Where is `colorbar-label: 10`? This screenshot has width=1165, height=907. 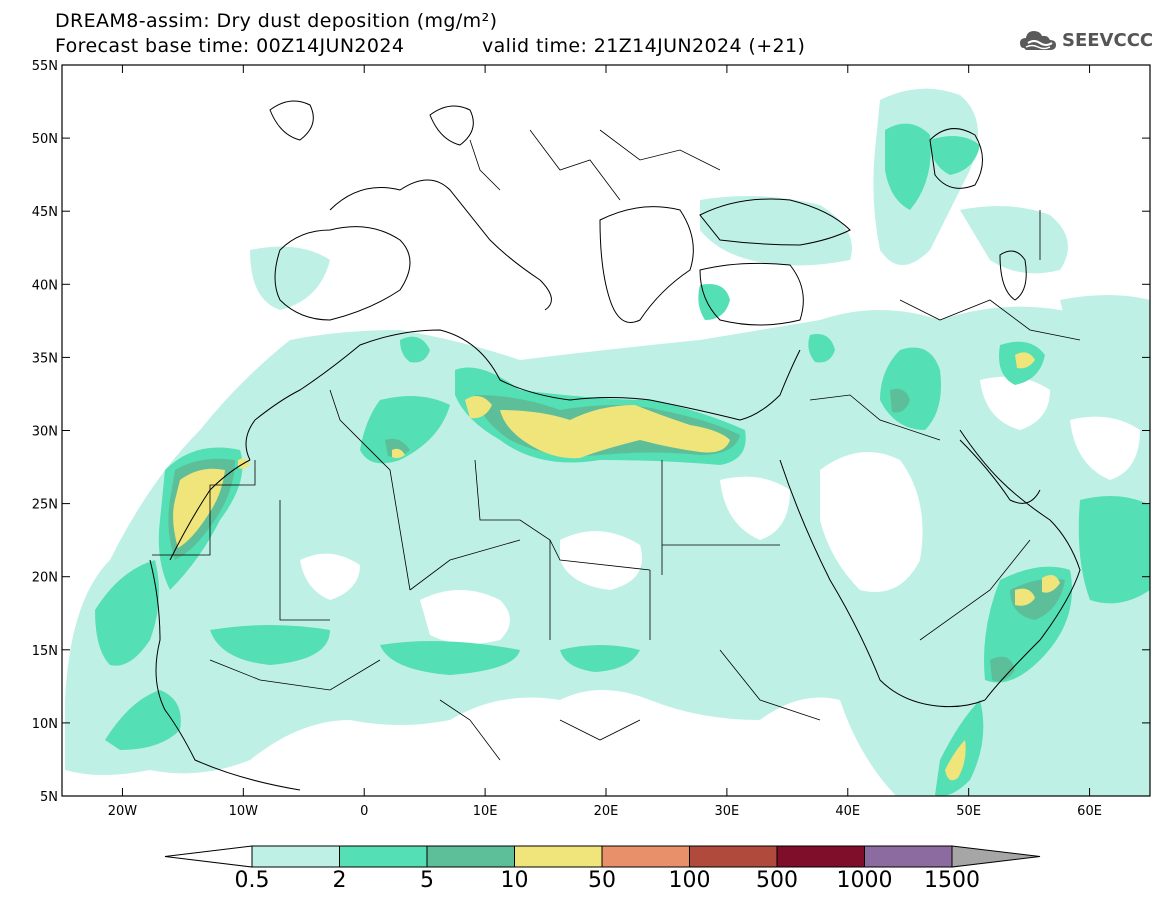 colorbar-label: 10 is located at coordinates (514, 880).